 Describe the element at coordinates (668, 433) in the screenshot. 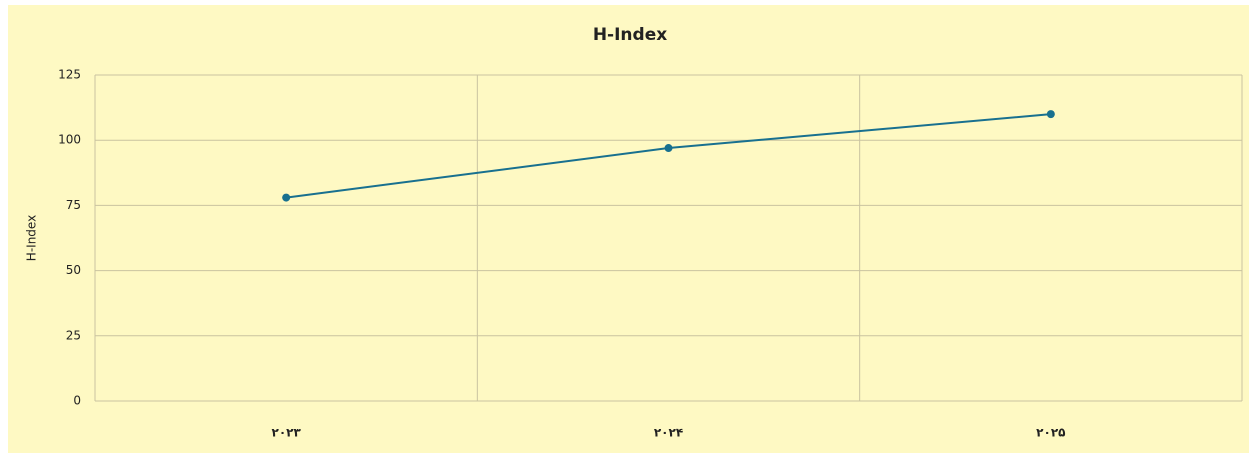

I see `x-tick-label: ۲۰۲۴` at that location.